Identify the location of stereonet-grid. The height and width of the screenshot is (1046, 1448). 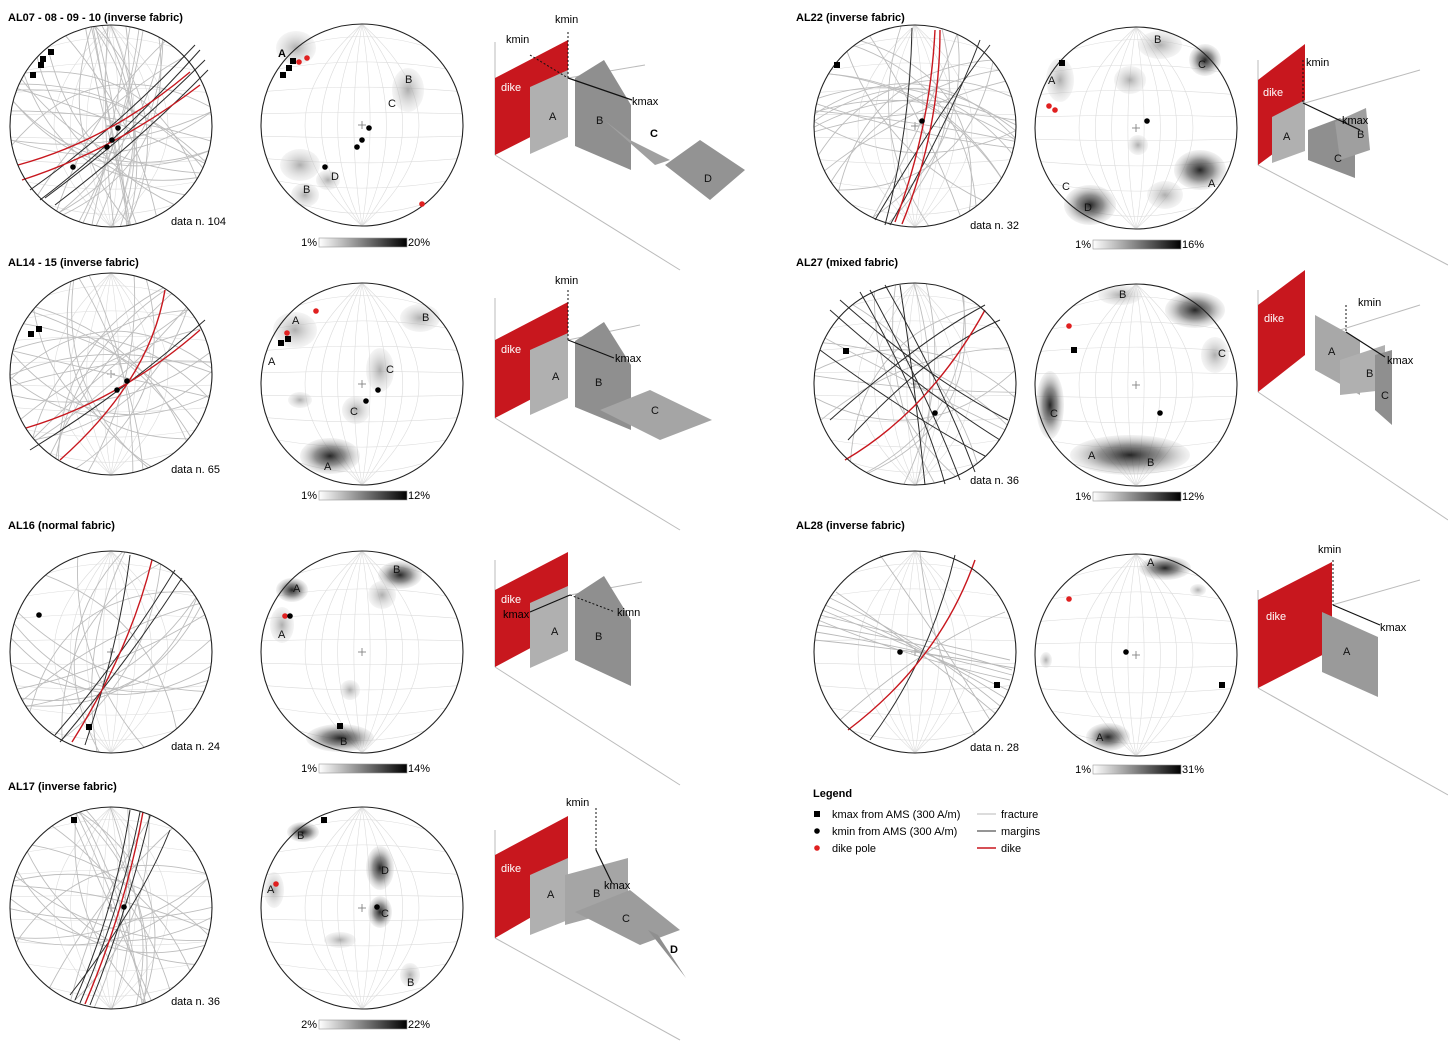
(915, 384).